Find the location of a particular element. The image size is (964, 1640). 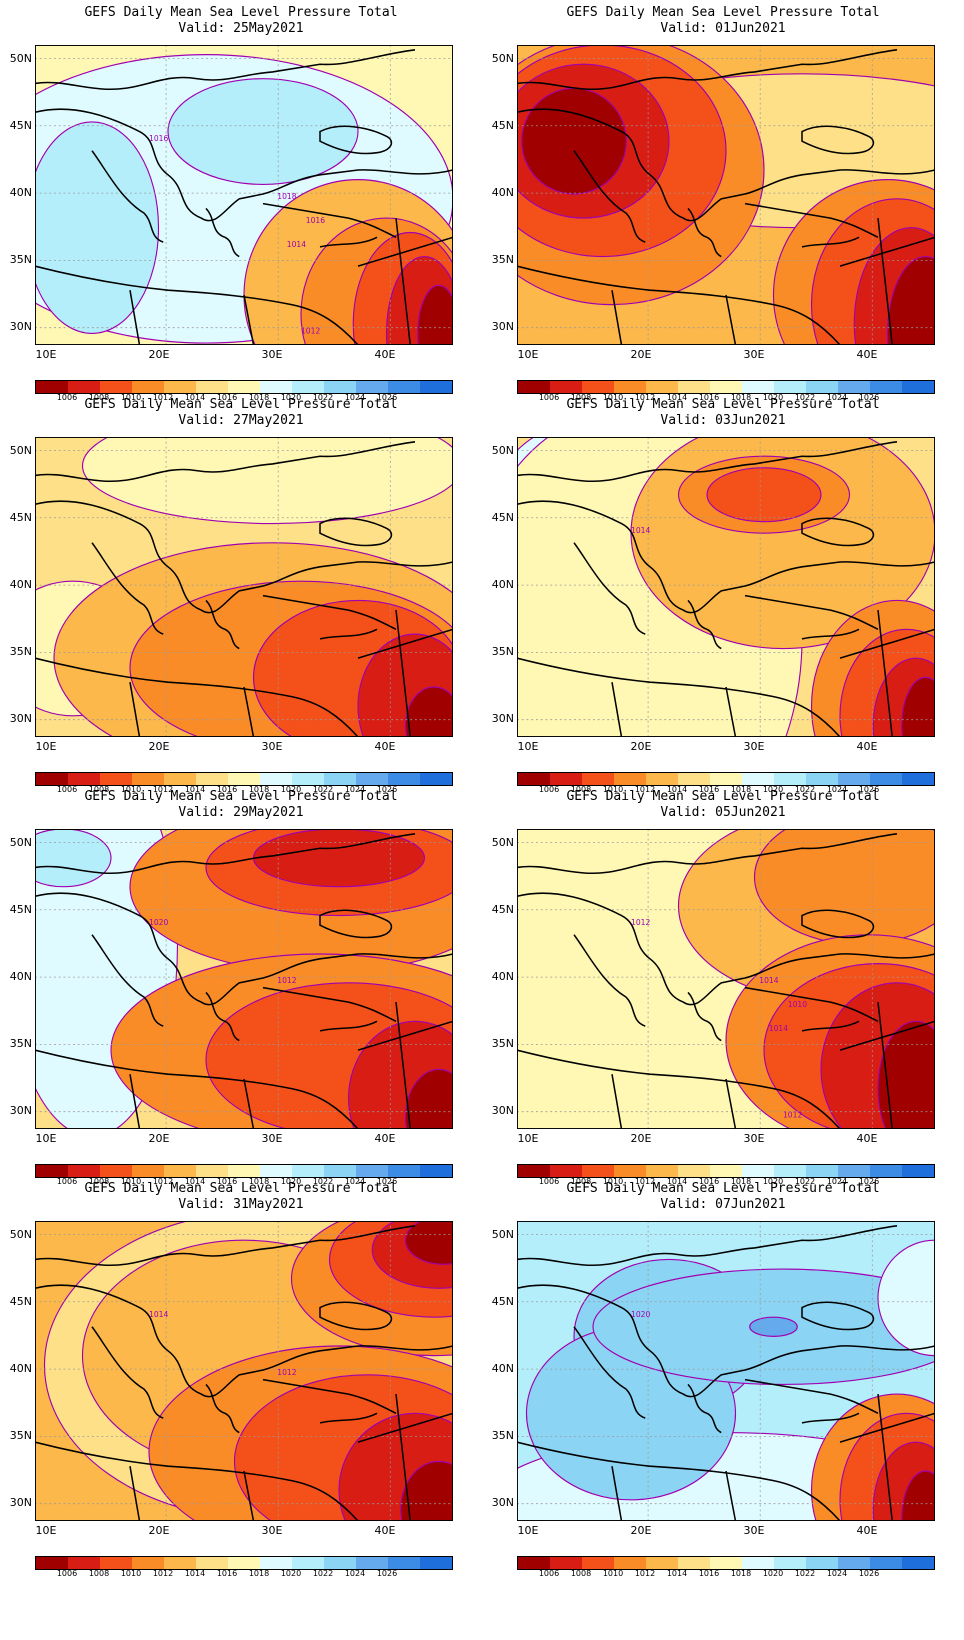

colorbar-label: 1016 is located at coordinates (709, 1181).